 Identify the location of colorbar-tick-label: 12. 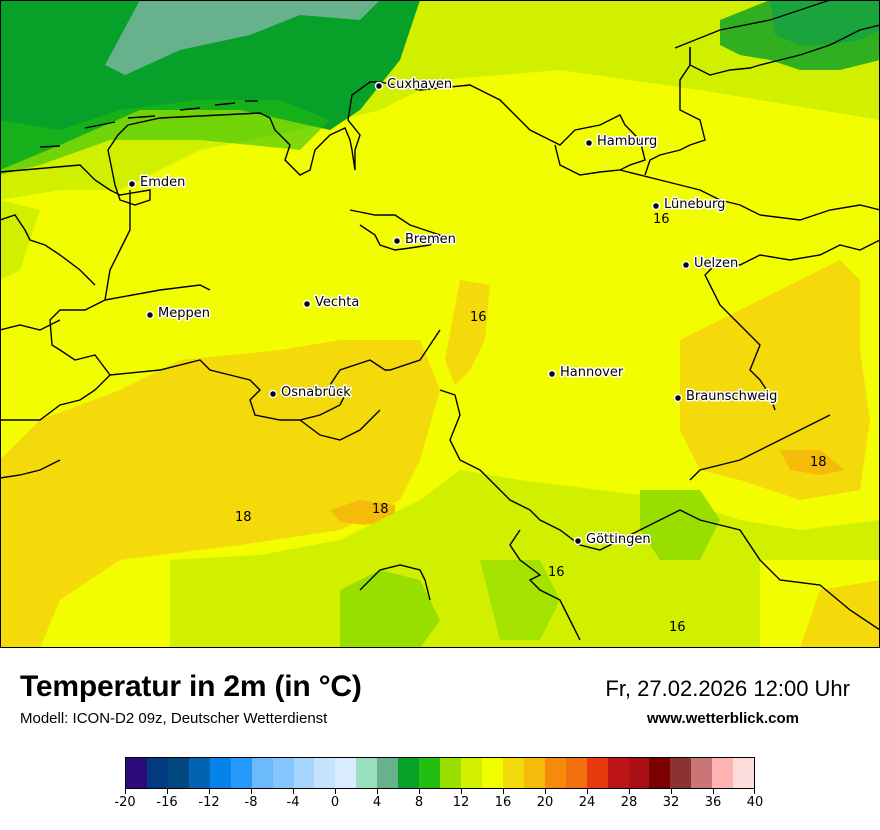
(461, 802).